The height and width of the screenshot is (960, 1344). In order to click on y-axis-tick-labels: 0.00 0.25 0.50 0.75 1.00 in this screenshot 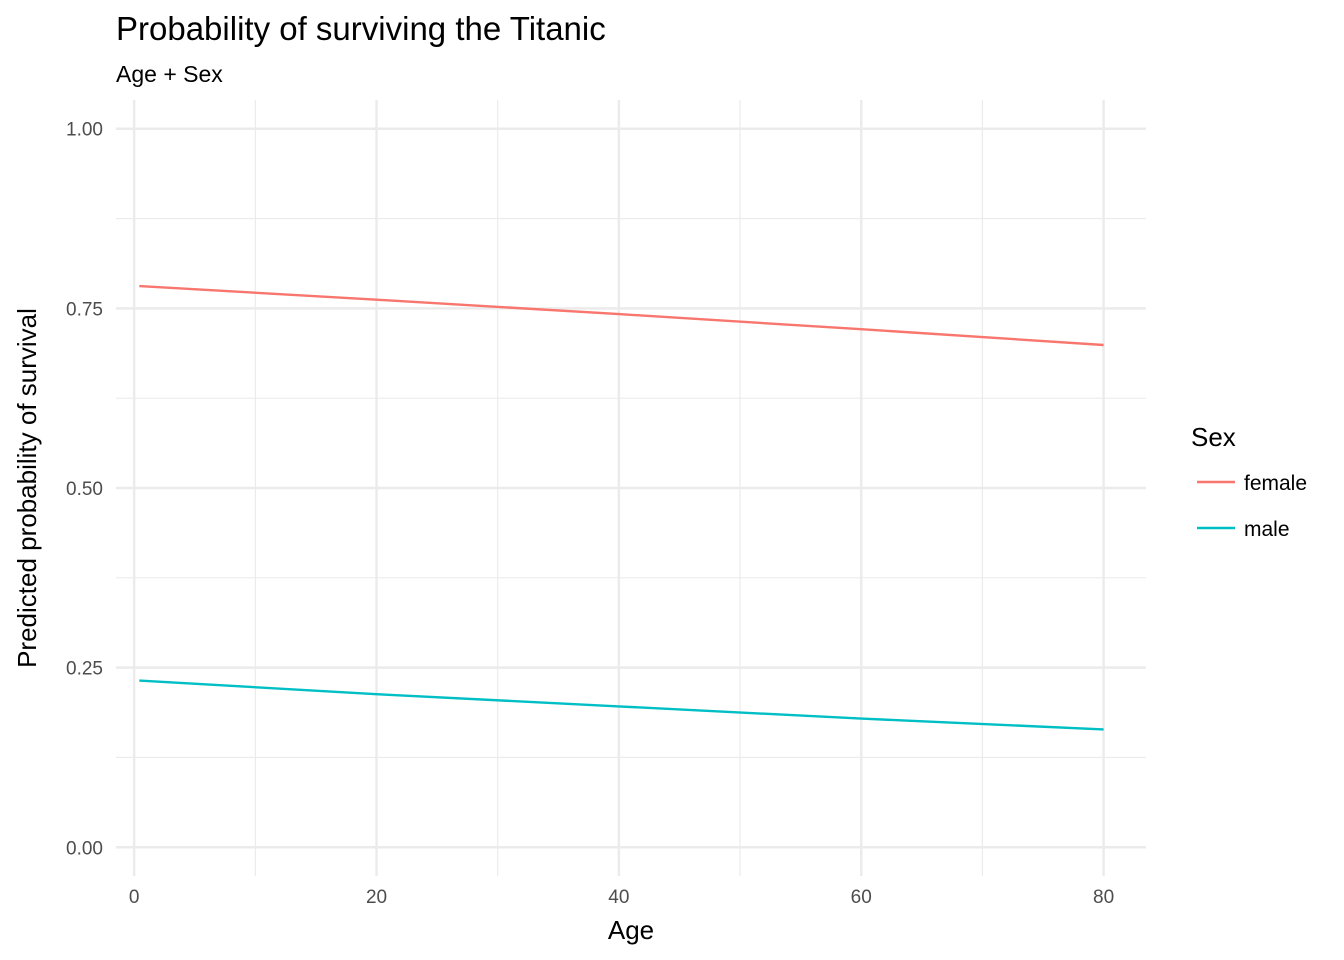, I will do `click(84, 490)`.